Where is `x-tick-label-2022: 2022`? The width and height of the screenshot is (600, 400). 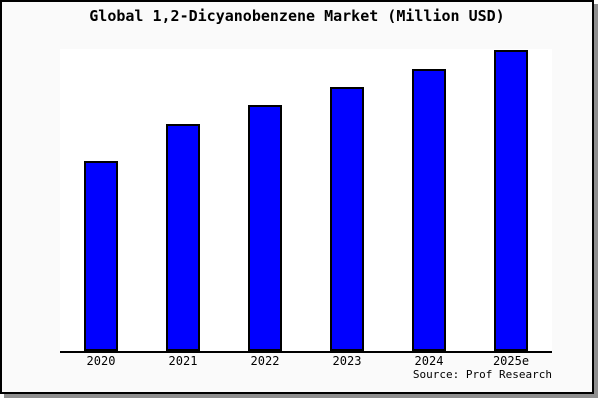 x-tick-label-2022: 2022 is located at coordinates (265, 361).